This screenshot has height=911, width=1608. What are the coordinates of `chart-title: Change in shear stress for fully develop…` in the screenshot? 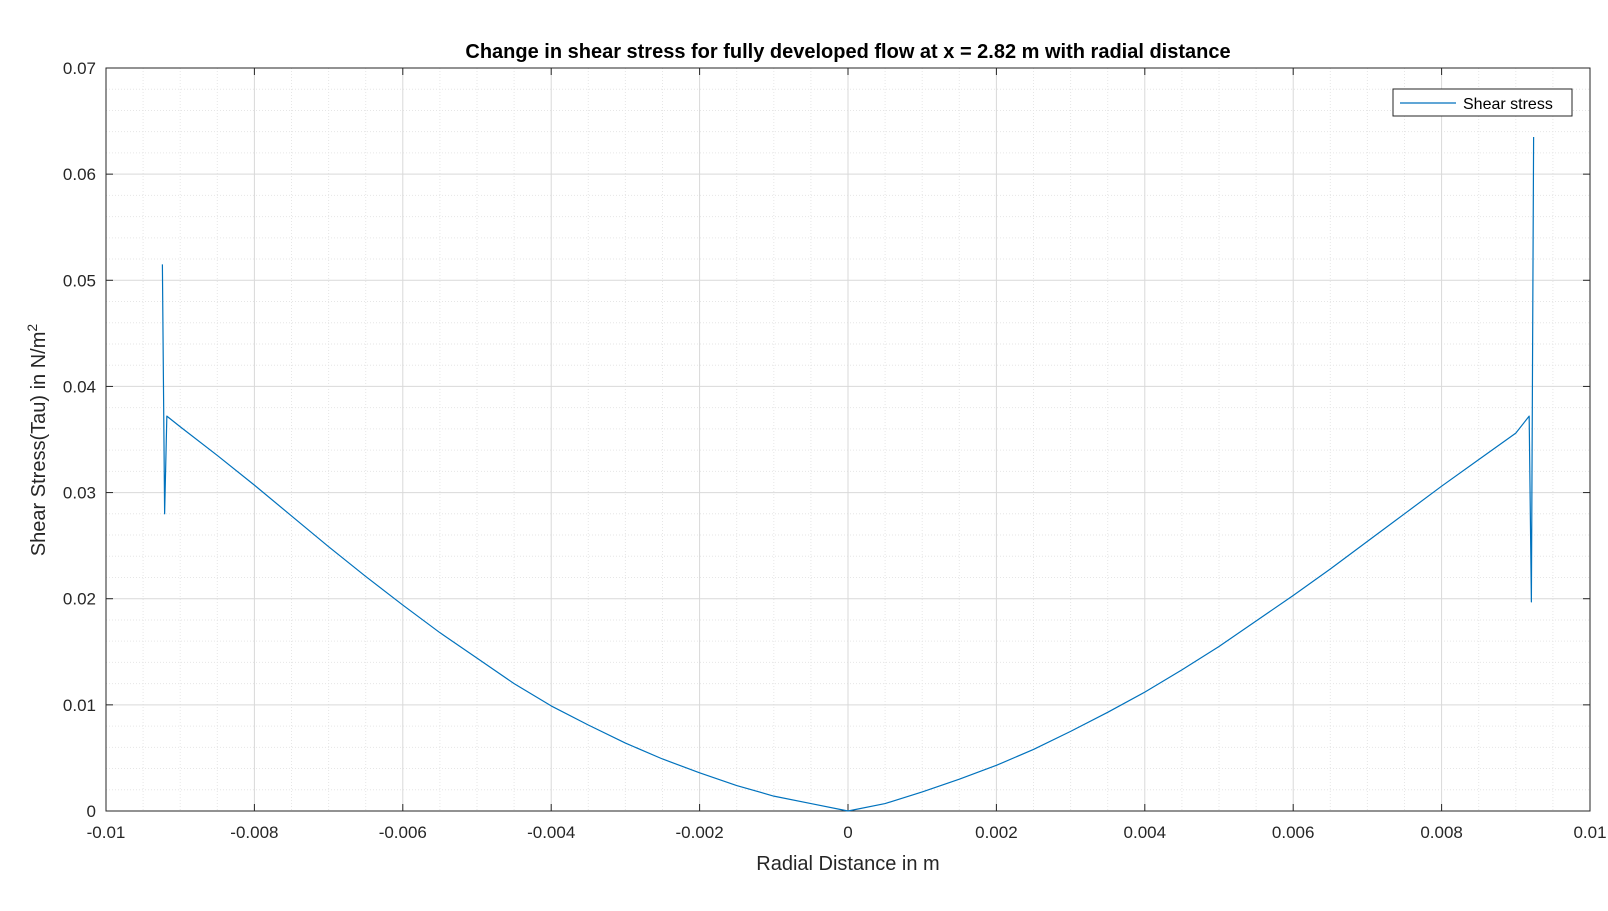 It's located at (847, 52).